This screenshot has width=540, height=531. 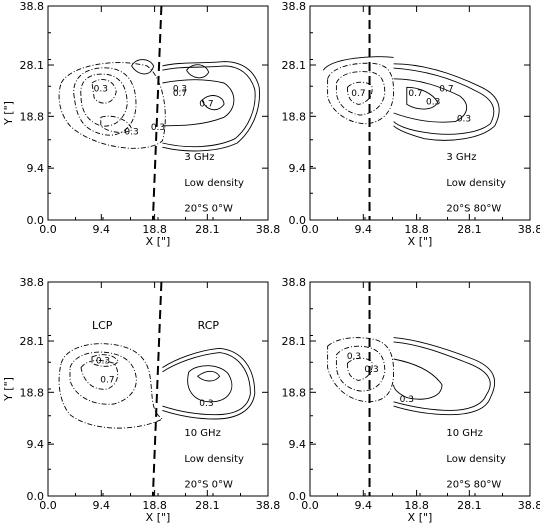 What do you see at coordinates (209, 325) in the screenshot?
I see `rcp-label: RCP` at bounding box center [209, 325].